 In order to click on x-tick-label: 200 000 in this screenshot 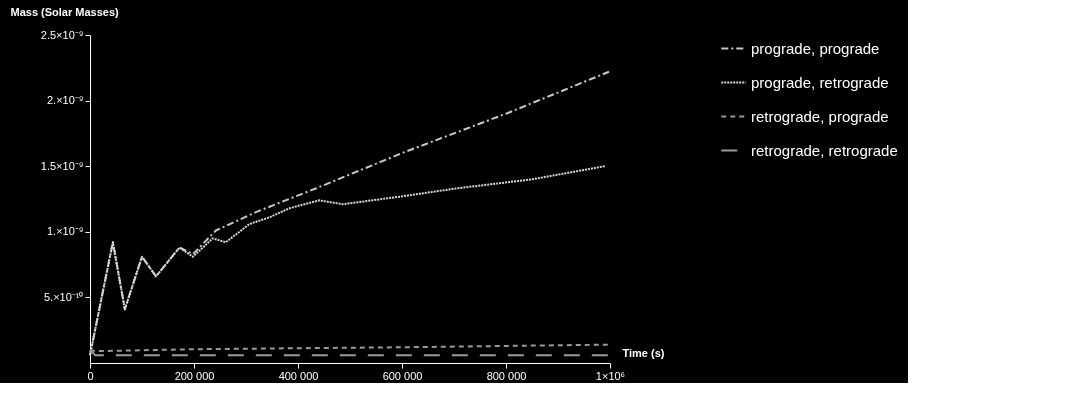, I will do `click(194, 375)`.